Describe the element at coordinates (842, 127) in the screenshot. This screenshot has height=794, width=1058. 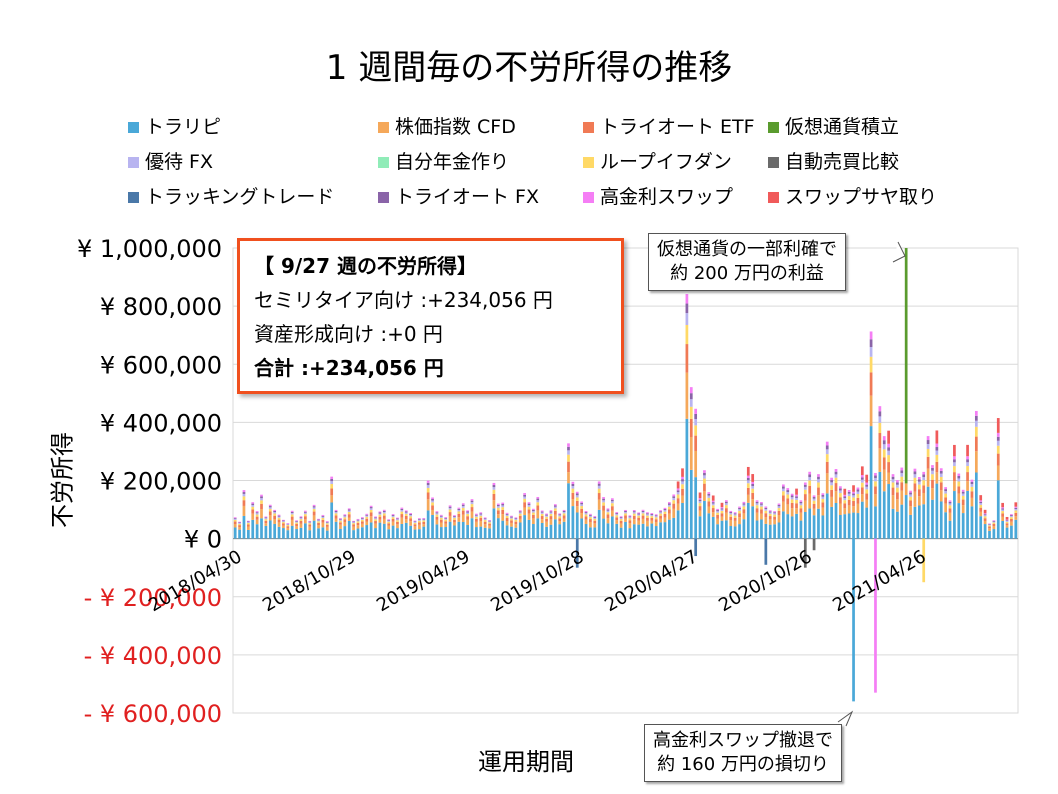
I see `legend-label: 仮想通貨積立` at that location.